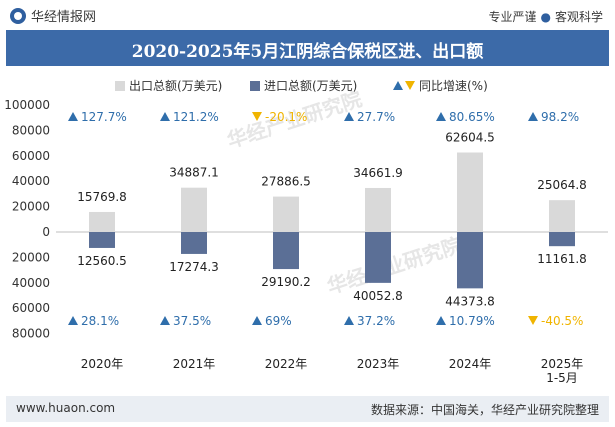 The height and width of the screenshot is (427, 615). I want to click on export-value-label: 34661.9, so click(378, 173).